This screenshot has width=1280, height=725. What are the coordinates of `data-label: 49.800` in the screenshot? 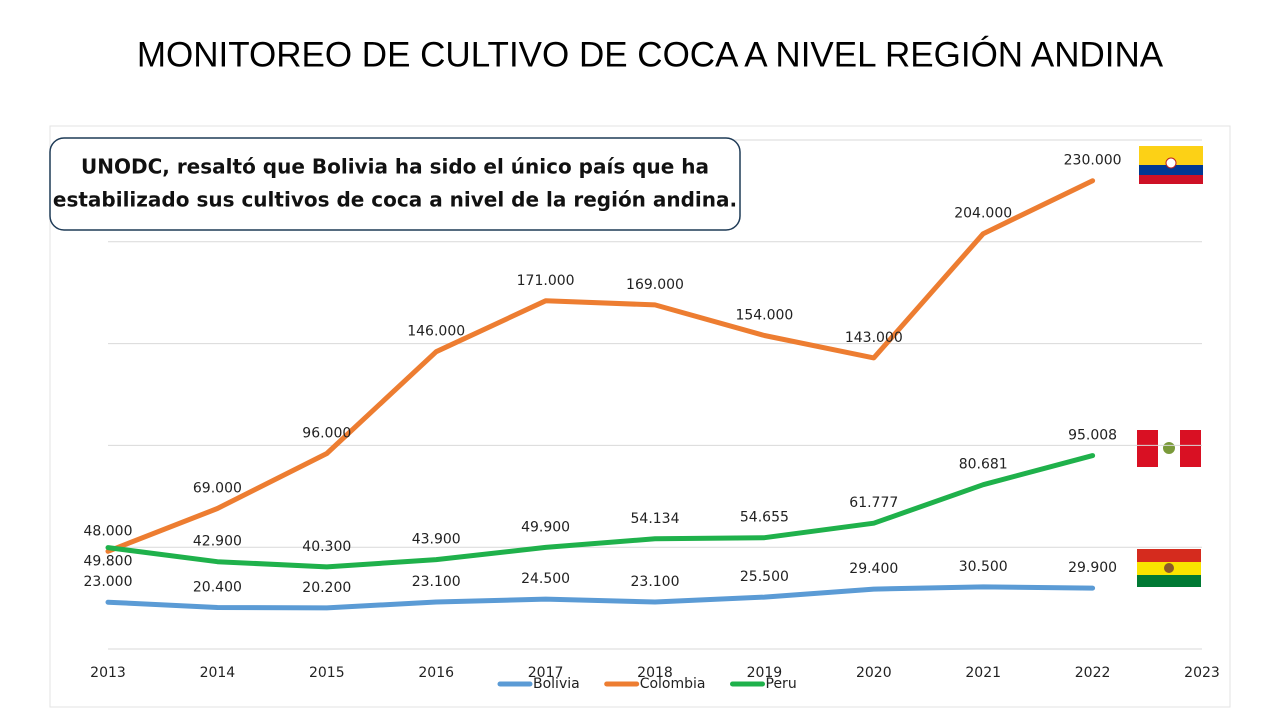 It's located at (108, 562).